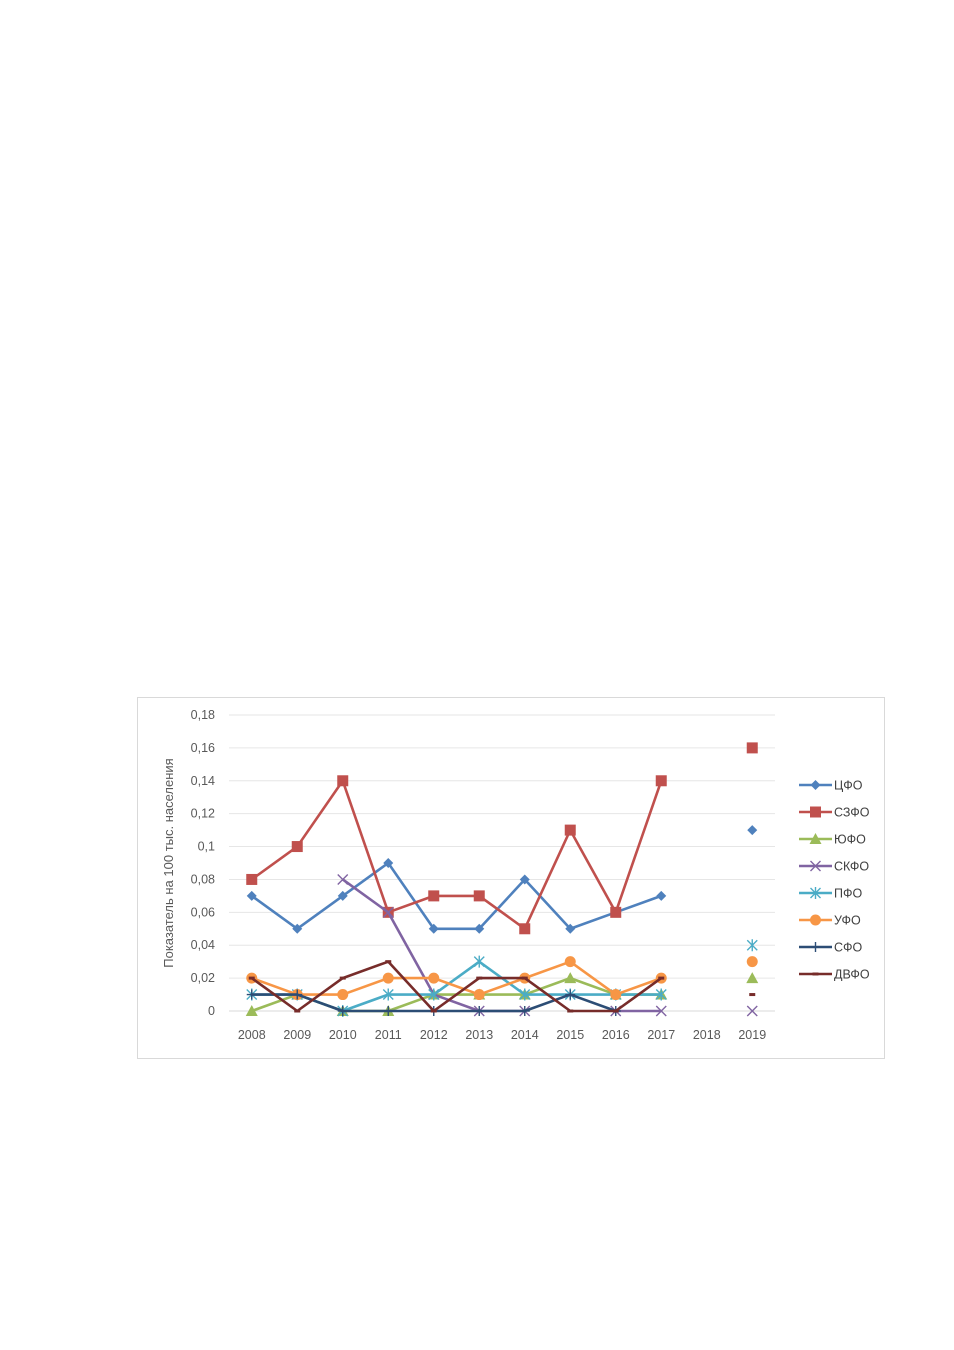  I want to click on y-tick-label: 0,04, so click(203, 945).